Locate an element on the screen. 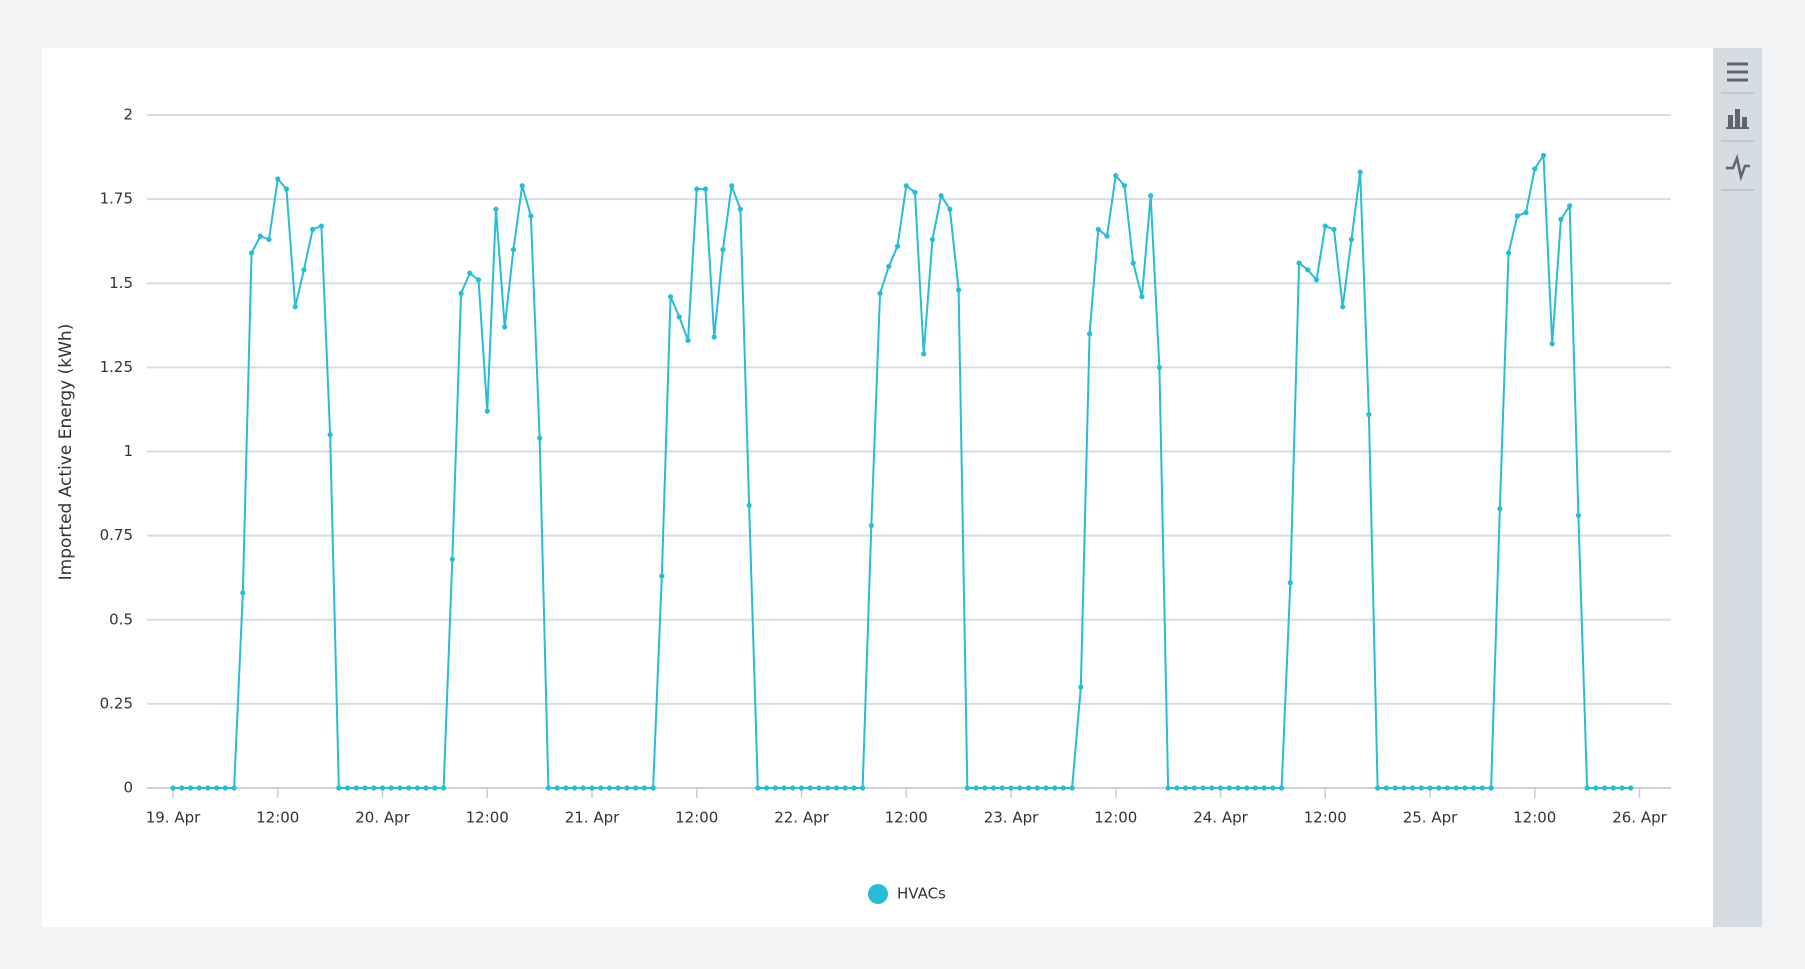  line-chart-icon is located at coordinates (1738, 167).